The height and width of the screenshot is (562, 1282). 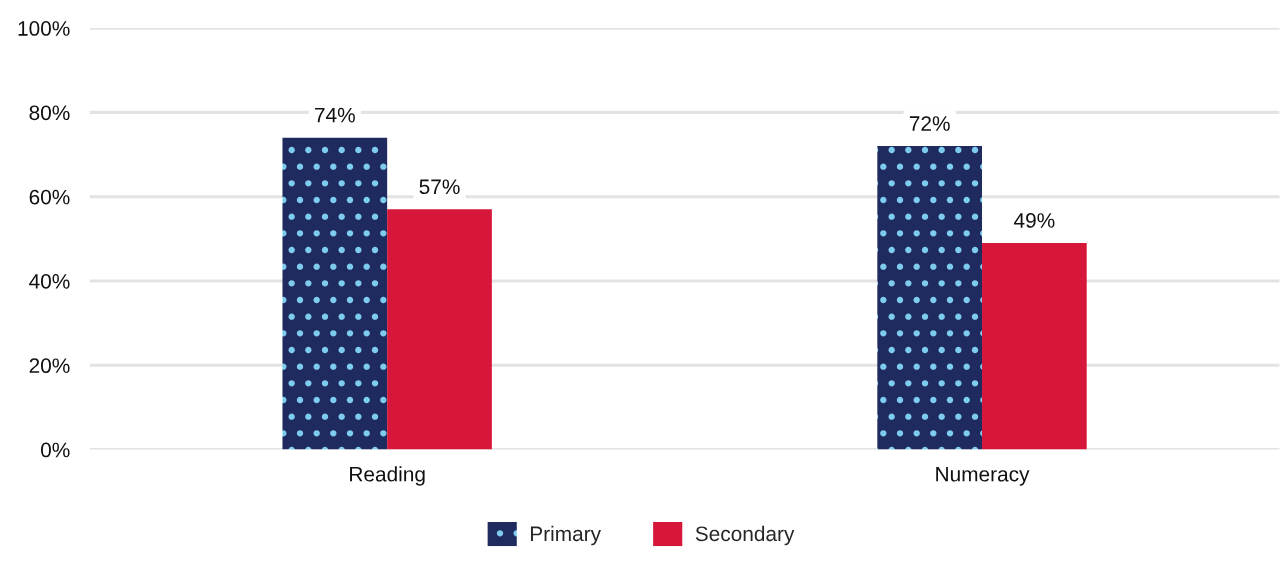 I want to click on y-tick-label: 60%, so click(x=49, y=197).